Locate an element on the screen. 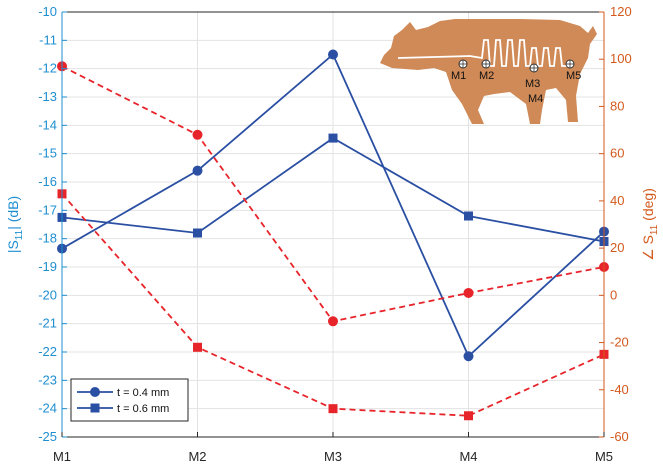  legend-label: t = 0.4 mm is located at coordinates (143, 393).